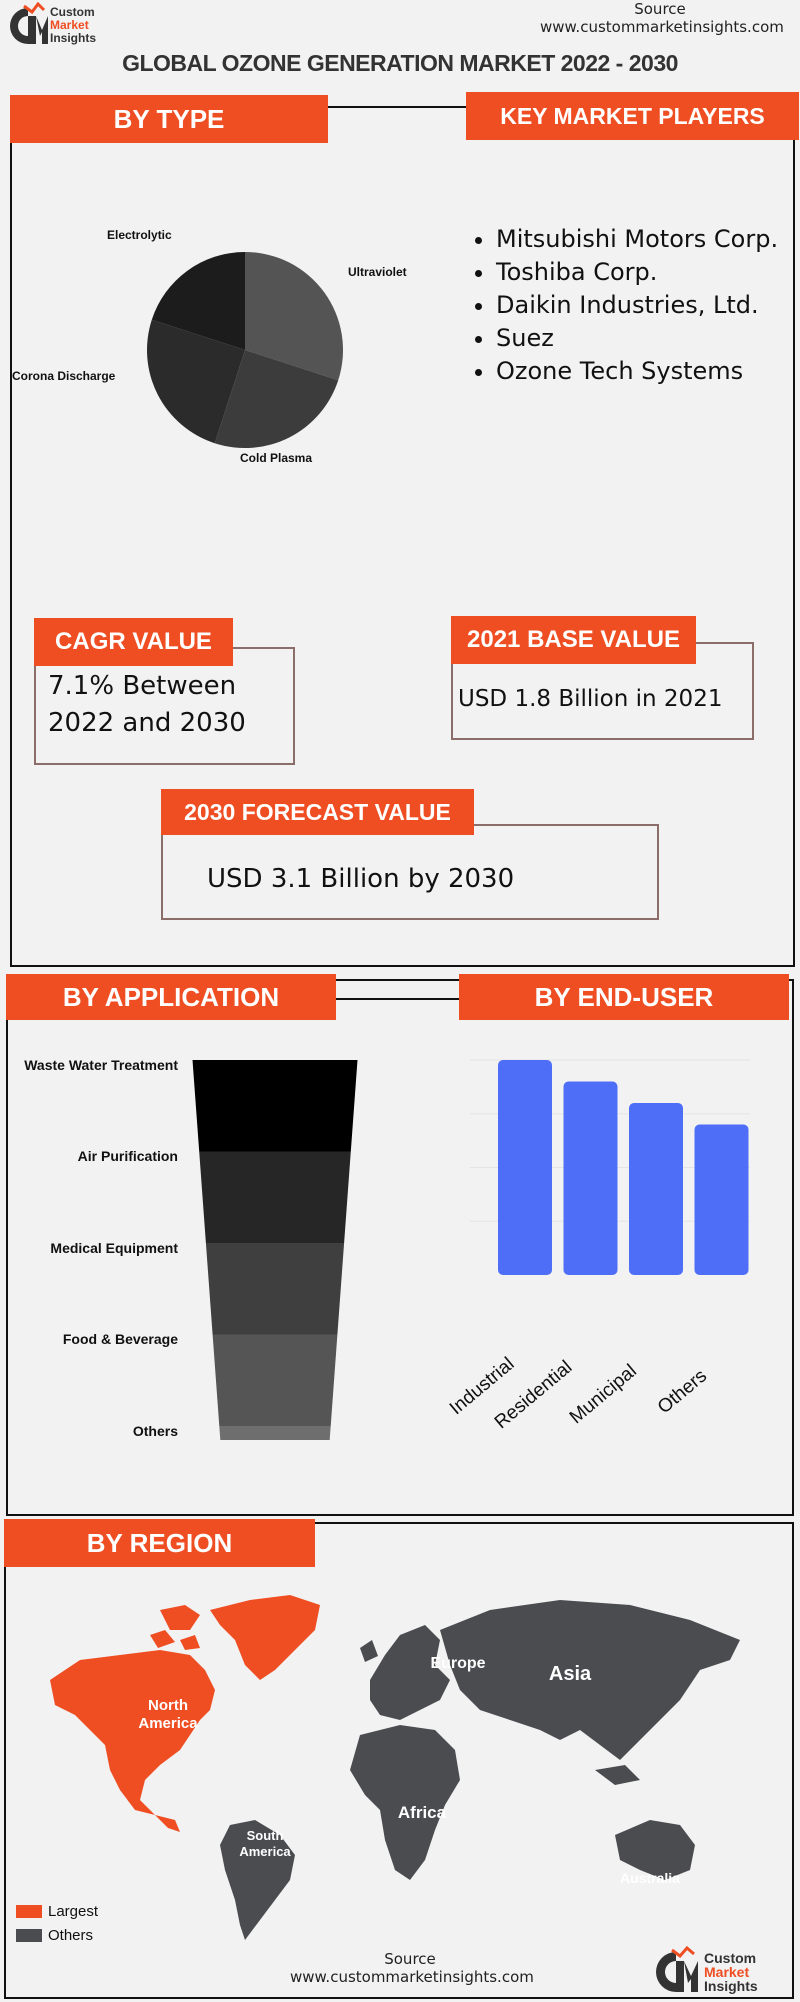 The height and width of the screenshot is (2002, 800). Describe the element at coordinates (147, 705) in the screenshot. I see `cagr-value: 7.1% Between 2022 and 2030` at that location.